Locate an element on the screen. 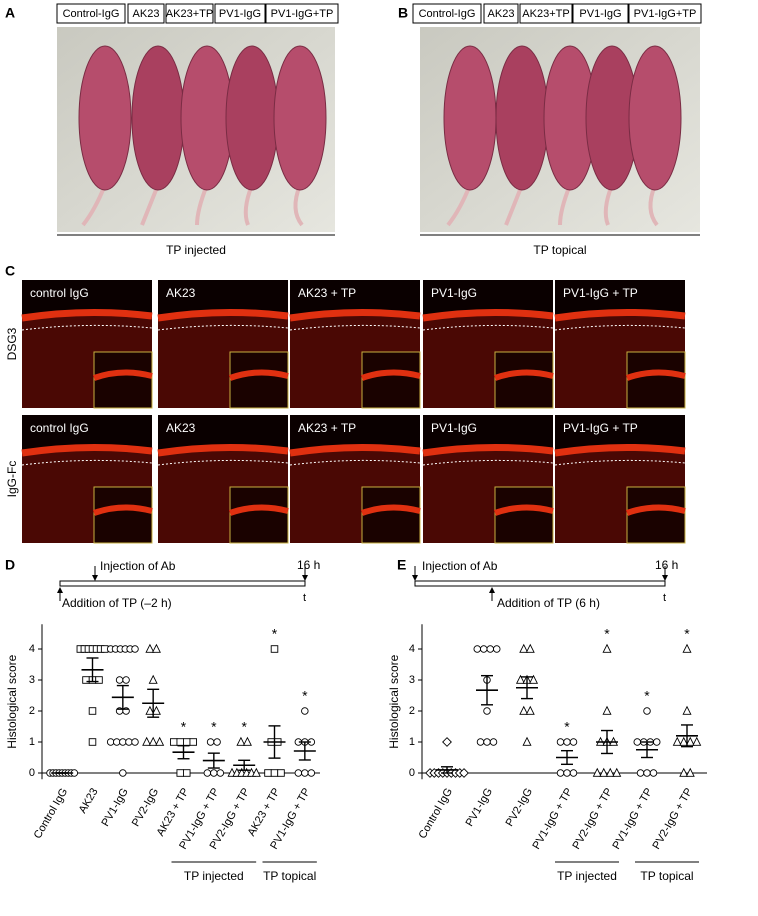  y-tick-label: 2 is located at coordinates (32, 711).